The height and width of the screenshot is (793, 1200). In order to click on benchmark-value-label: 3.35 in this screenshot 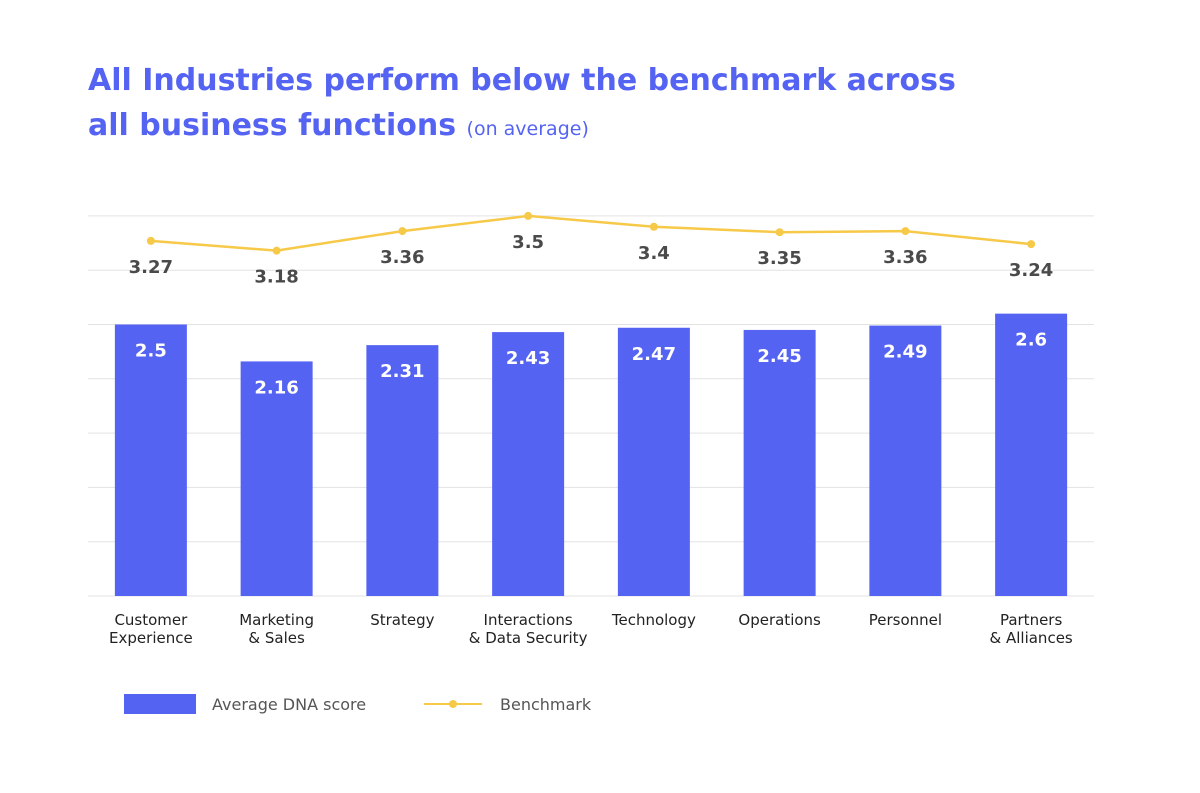, I will do `click(779, 258)`.